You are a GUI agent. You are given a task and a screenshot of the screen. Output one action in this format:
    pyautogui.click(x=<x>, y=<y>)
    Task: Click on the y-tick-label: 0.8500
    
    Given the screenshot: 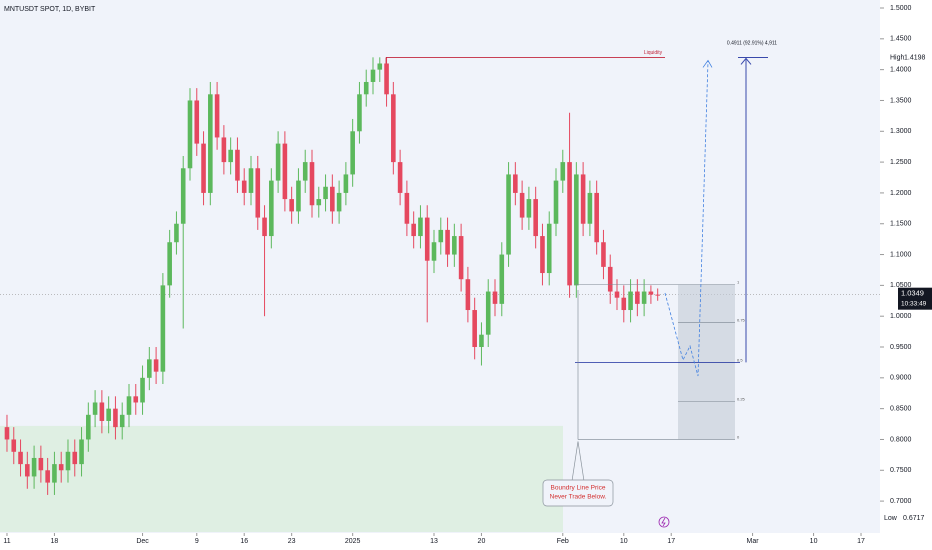 What is the action you would take?
    pyautogui.click(x=901, y=408)
    